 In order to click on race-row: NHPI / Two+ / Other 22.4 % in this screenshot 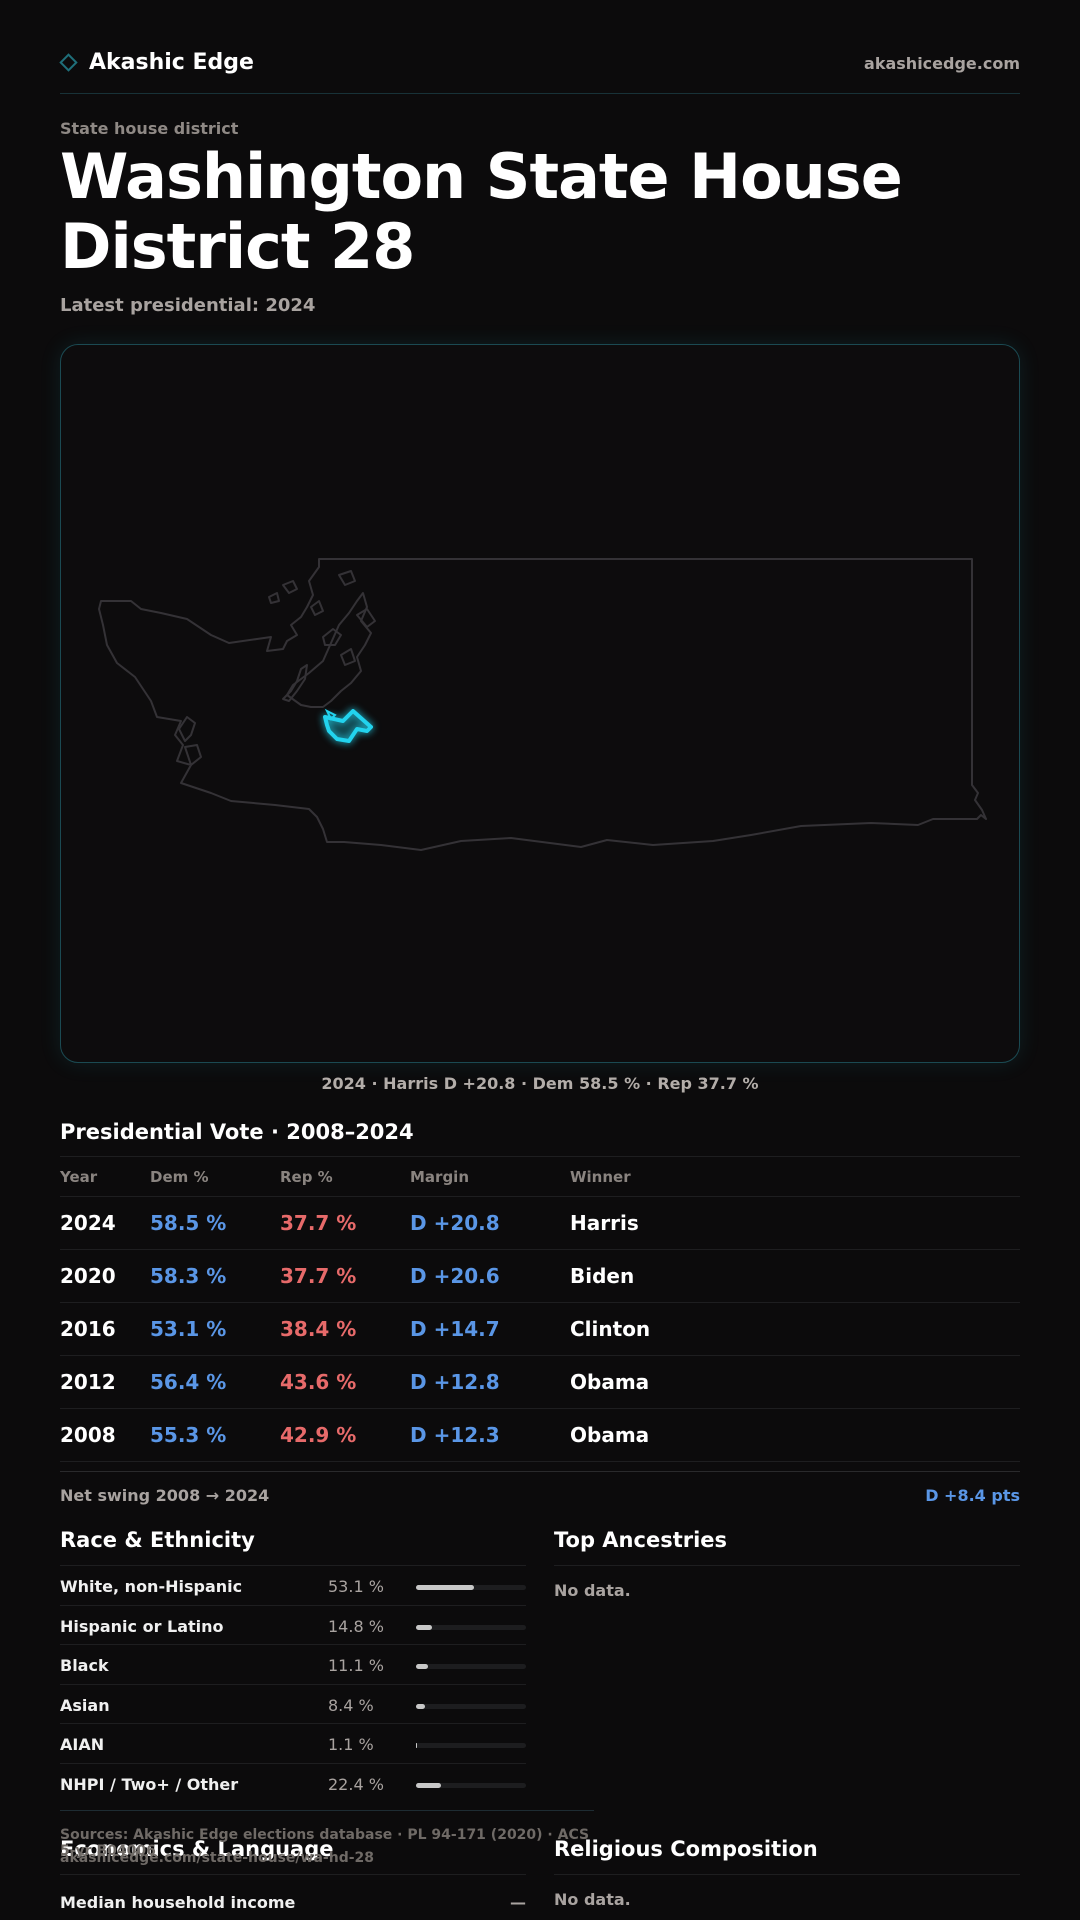, I will do `click(293, 1784)`.